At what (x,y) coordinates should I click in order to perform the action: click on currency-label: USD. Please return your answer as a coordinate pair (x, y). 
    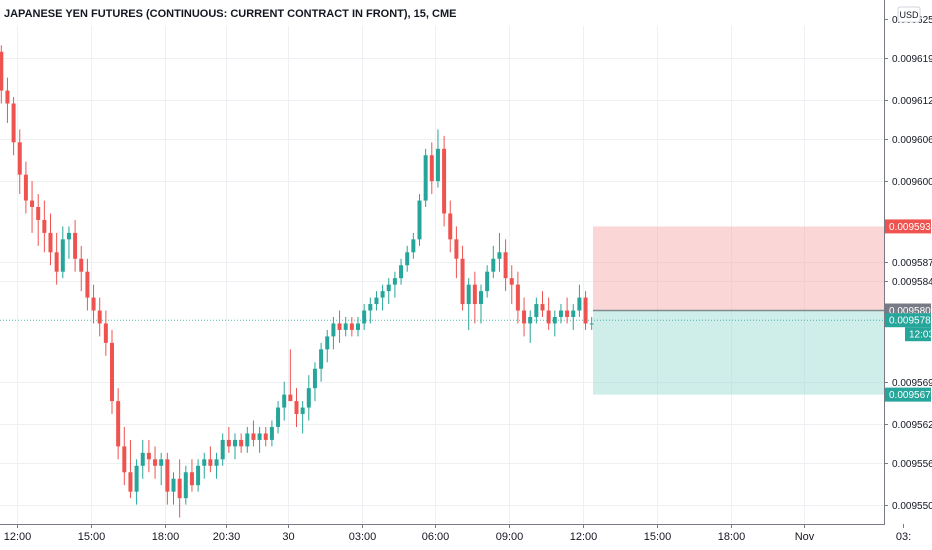
    Looking at the image, I should click on (909, 14).